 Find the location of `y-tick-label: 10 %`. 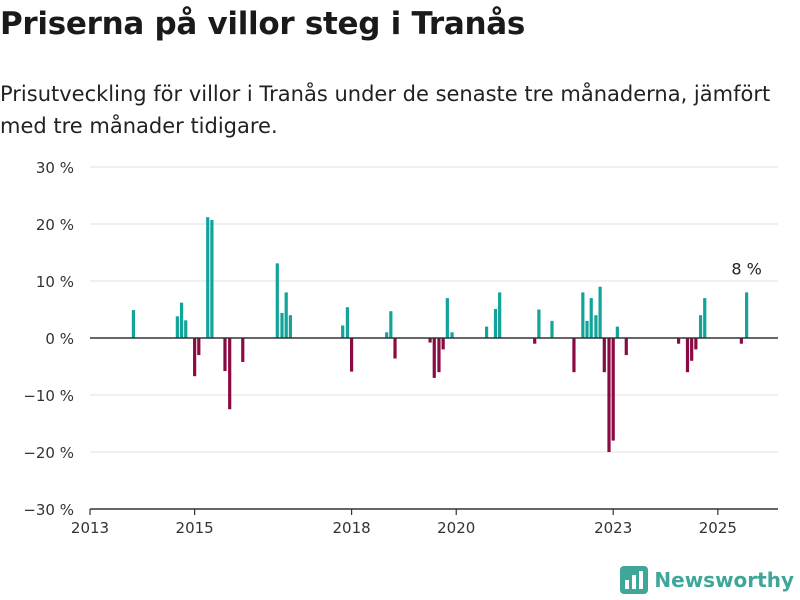

y-tick-label: 10 % is located at coordinates (55, 282).